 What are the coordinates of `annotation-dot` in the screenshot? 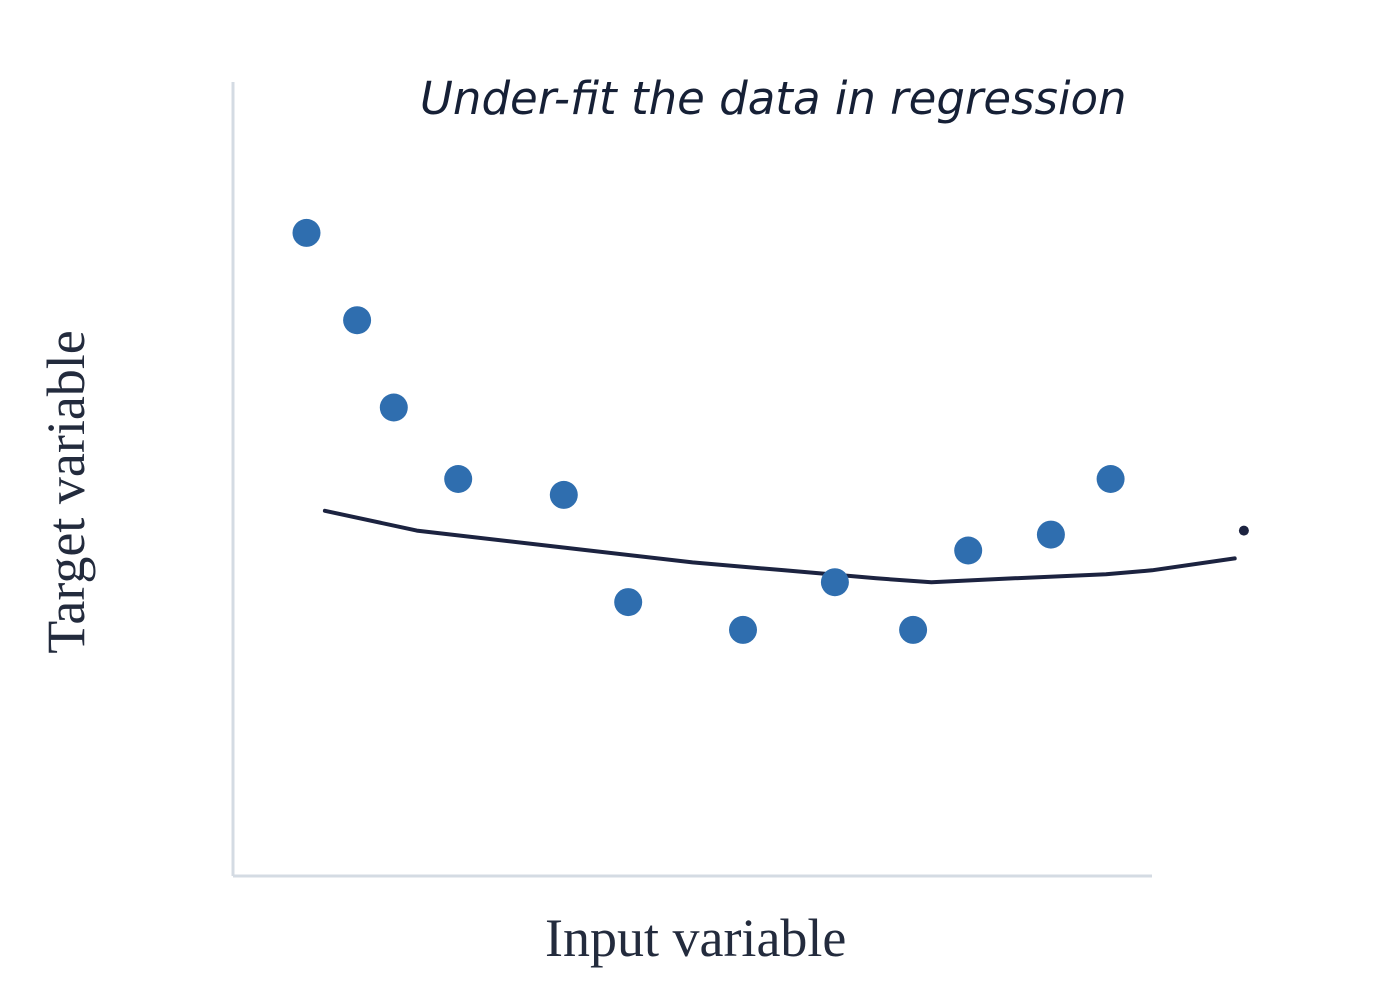 It's located at (1243, 530).